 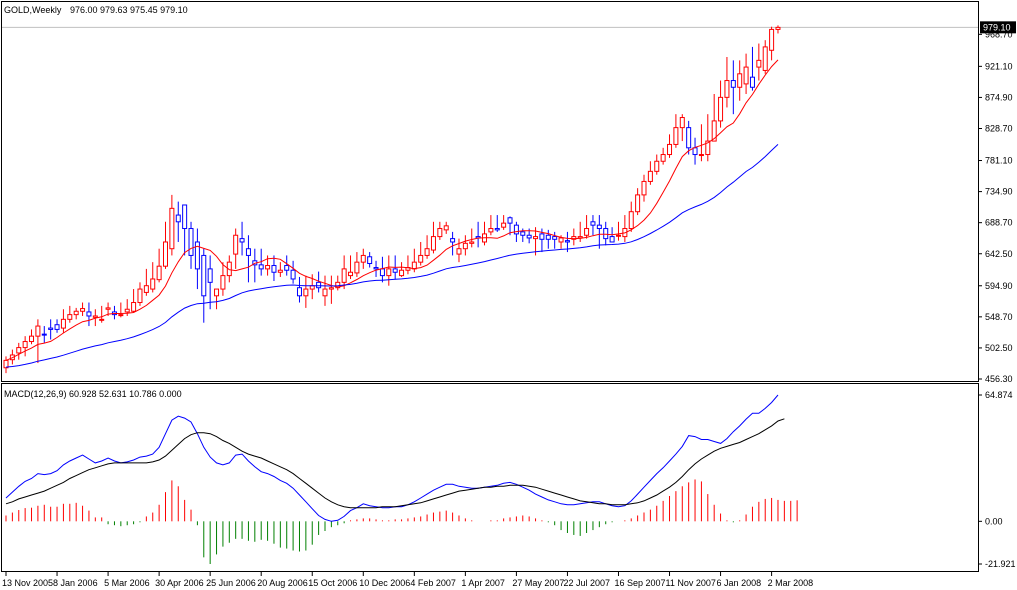 What do you see at coordinates (395, 463) in the screenshot?
I see `signal-line` at bounding box center [395, 463].